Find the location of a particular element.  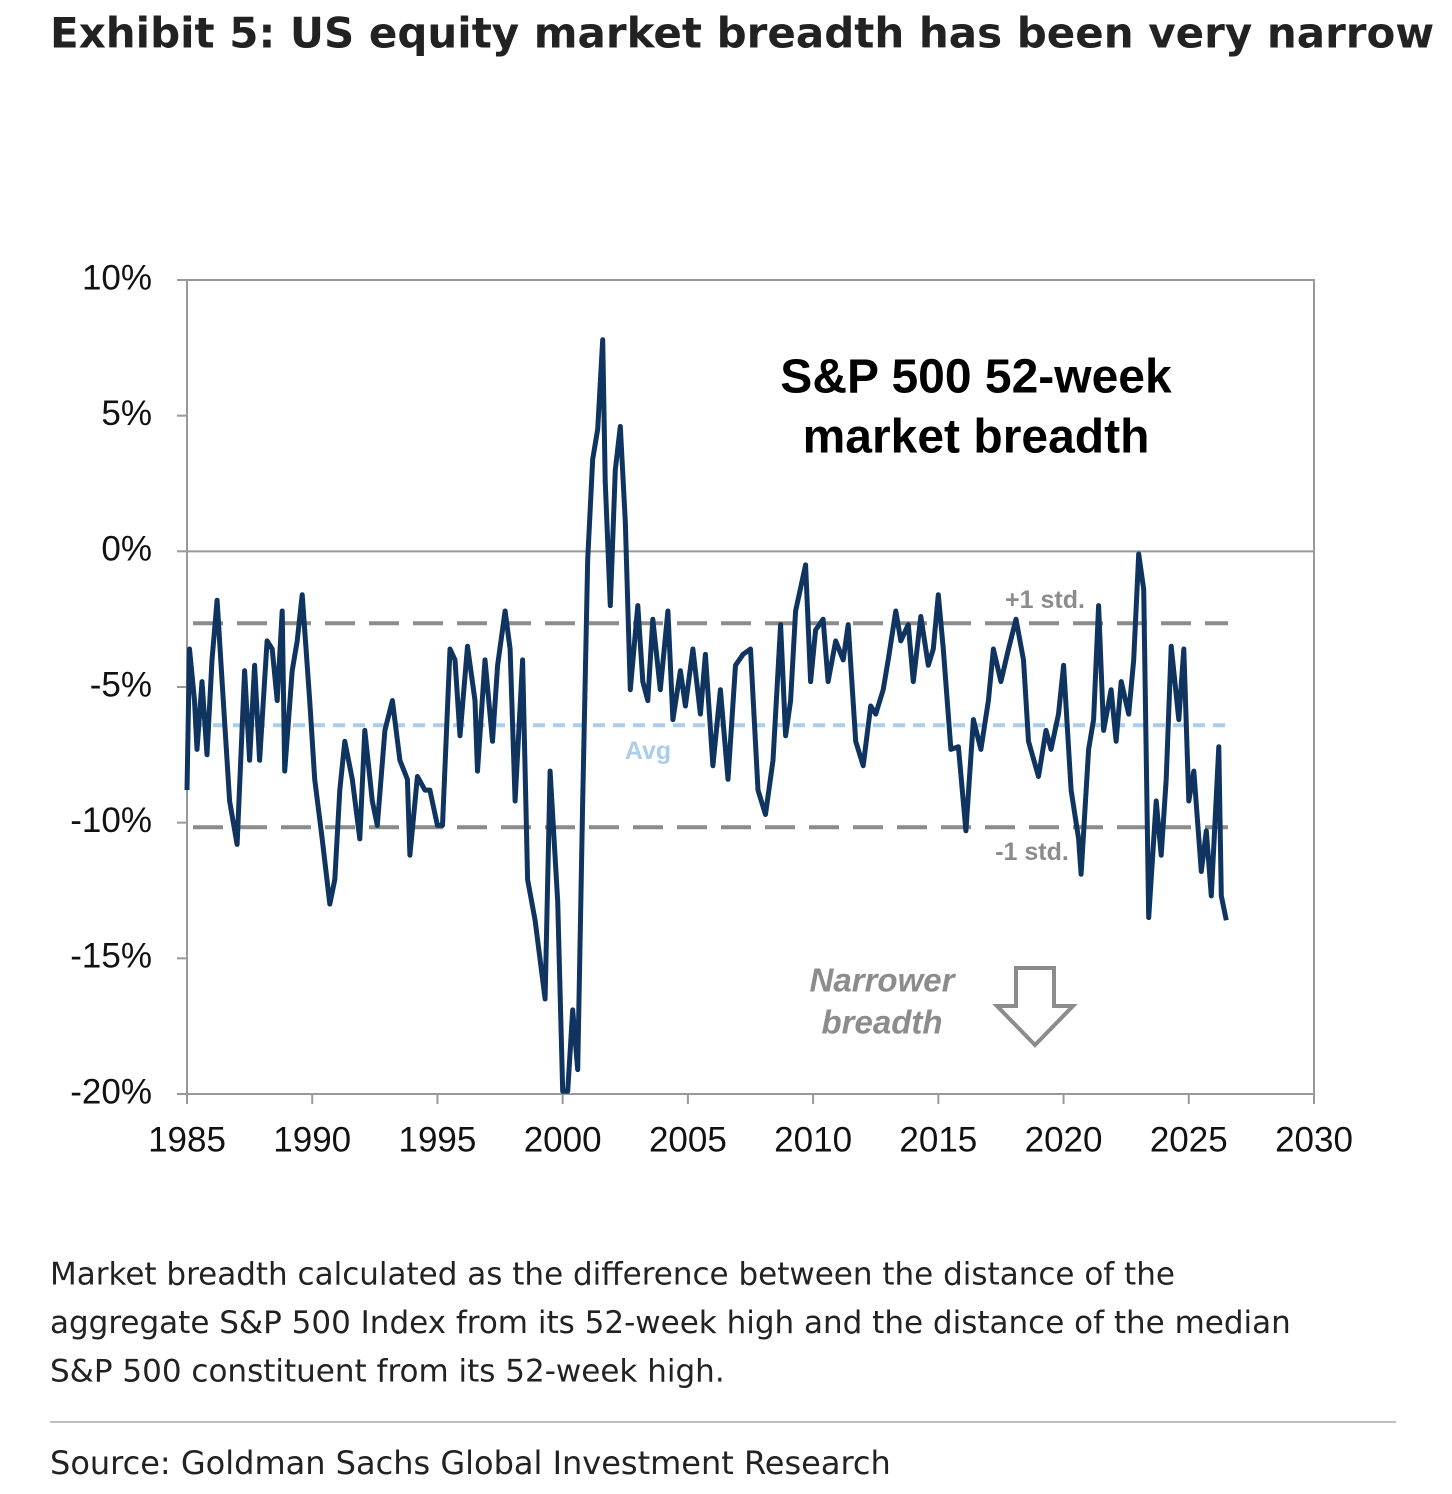

y-tick-label: 5% is located at coordinates (126, 413).